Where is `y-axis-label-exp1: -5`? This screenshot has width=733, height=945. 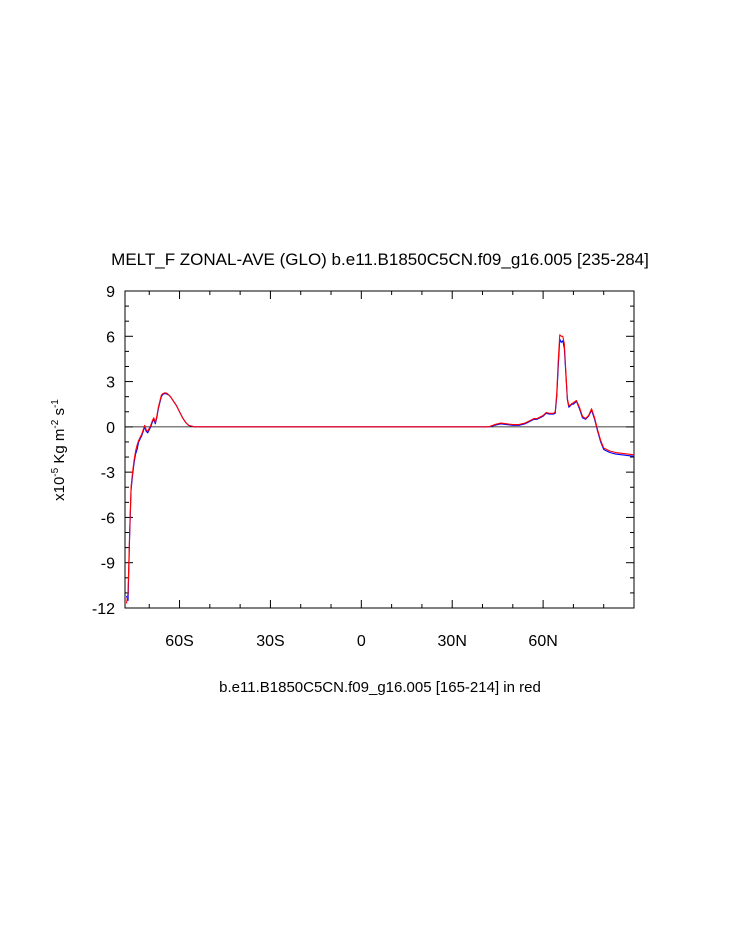
y-axis-label-exp1: -5 is located at coordinates (55, 471).